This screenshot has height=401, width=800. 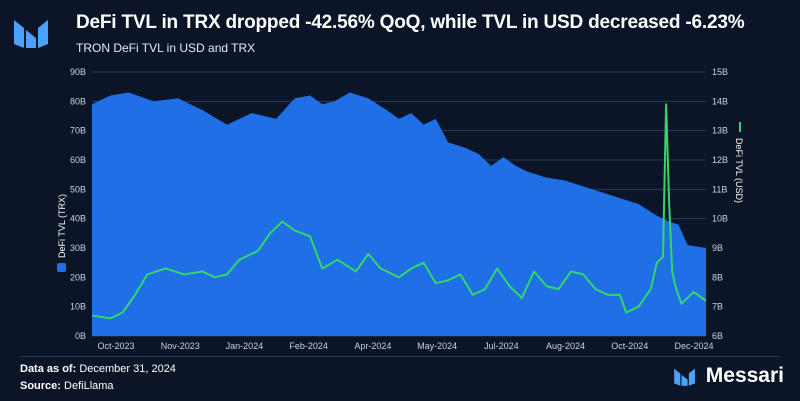 What do you see at coordinates (739, 170) in the screenshot?
I see `right-axis-title: DeFi TVL (USD)` at bounding box center [739, 170].